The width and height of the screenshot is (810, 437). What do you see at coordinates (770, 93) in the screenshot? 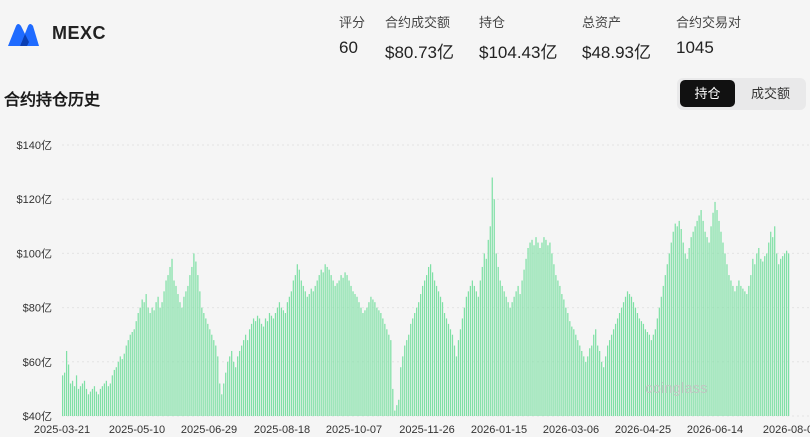
I see `tab-volume: 成交额` at bounding box center [770, 93].